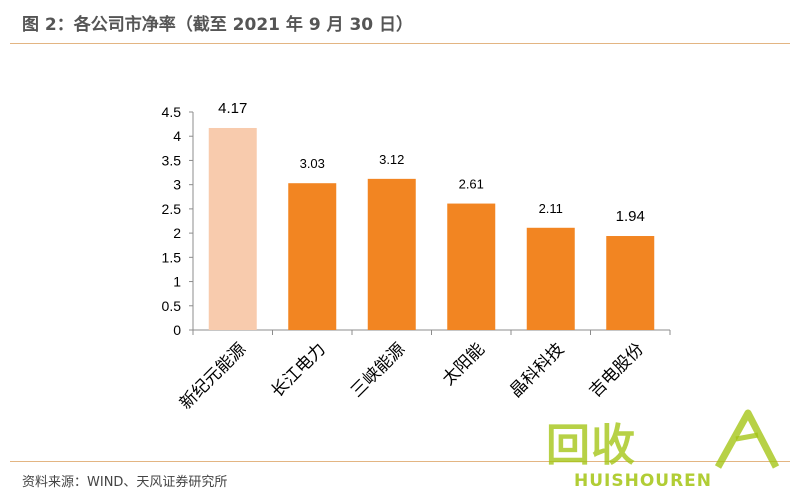  Describe the element at coordinates (172, 209) in the screenshot. I see `y-tick-label: 2.5` at that location.